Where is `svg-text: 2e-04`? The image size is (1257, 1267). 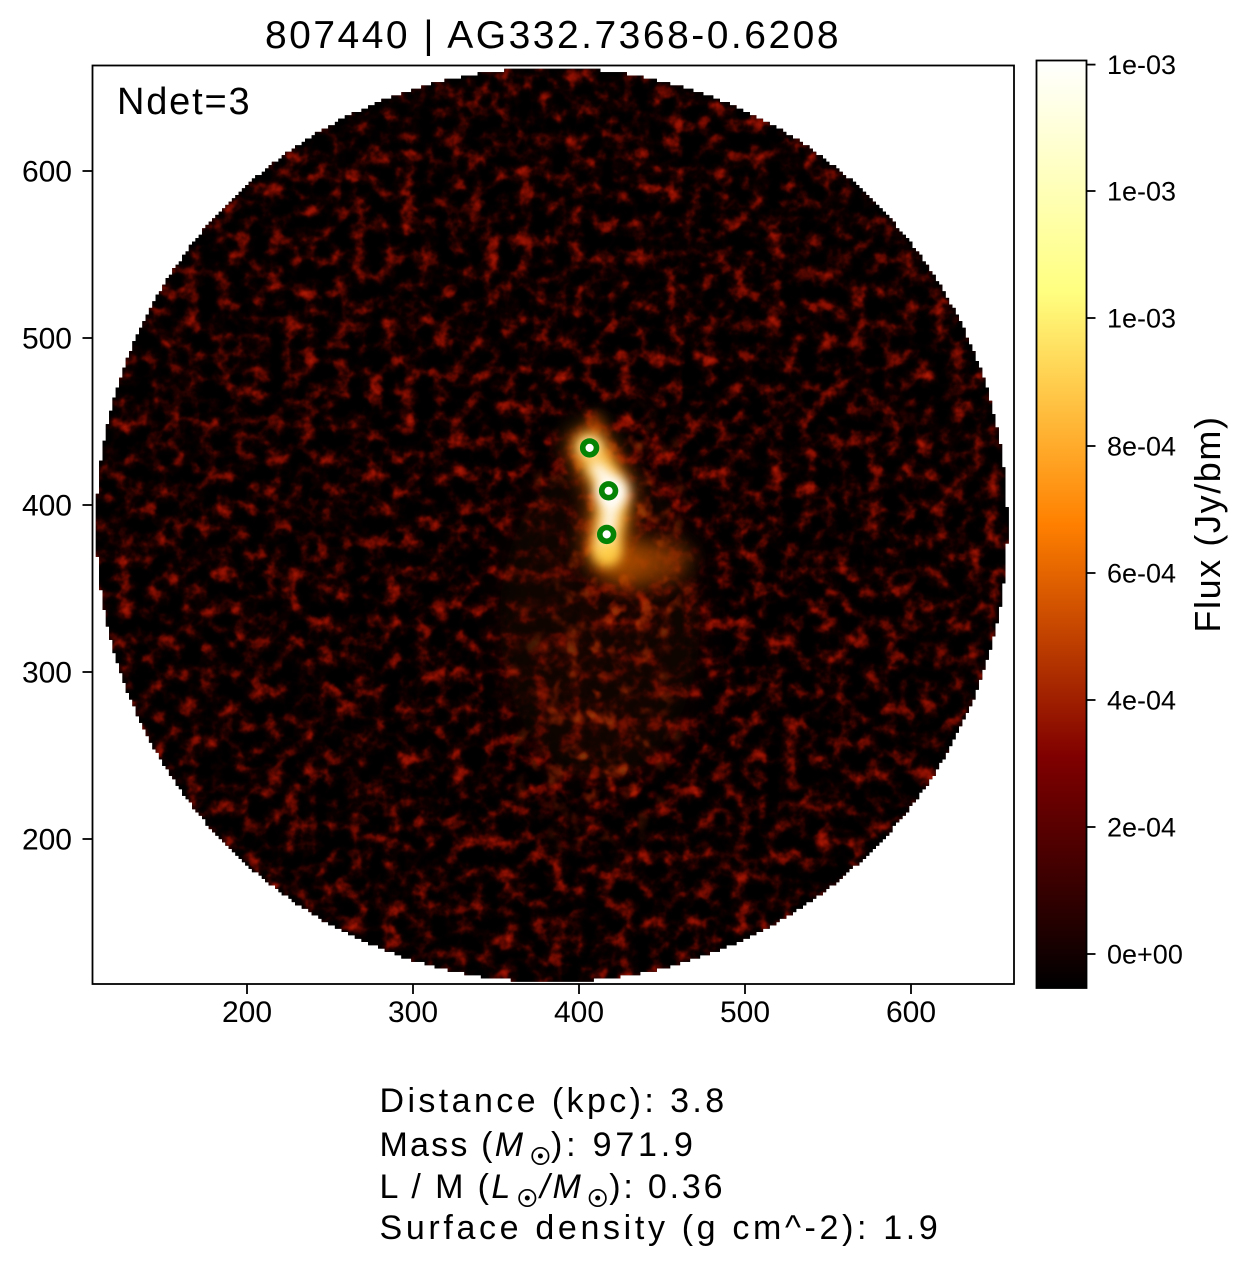
svg-text: 2e-04 is located at coordinates (1141, 827).